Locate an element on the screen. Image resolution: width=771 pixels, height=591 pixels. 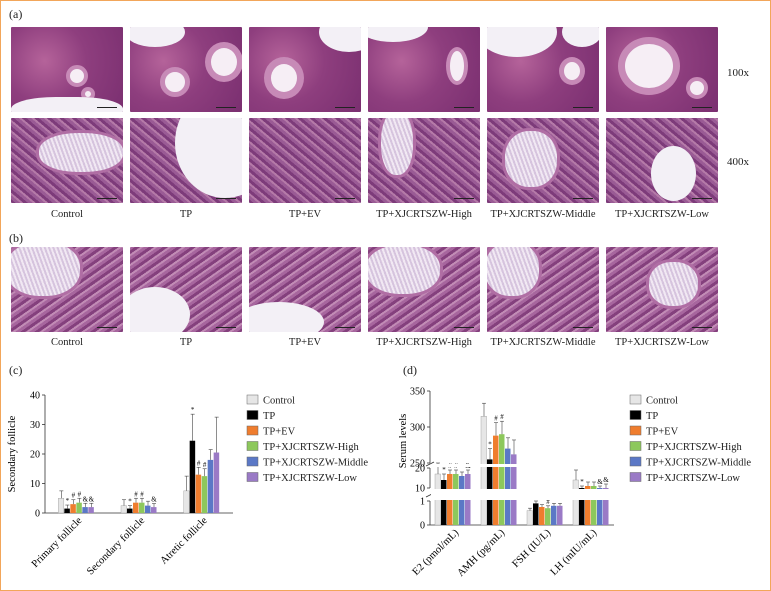
panel-c-label: (c) is located at coordinates (16, 370).